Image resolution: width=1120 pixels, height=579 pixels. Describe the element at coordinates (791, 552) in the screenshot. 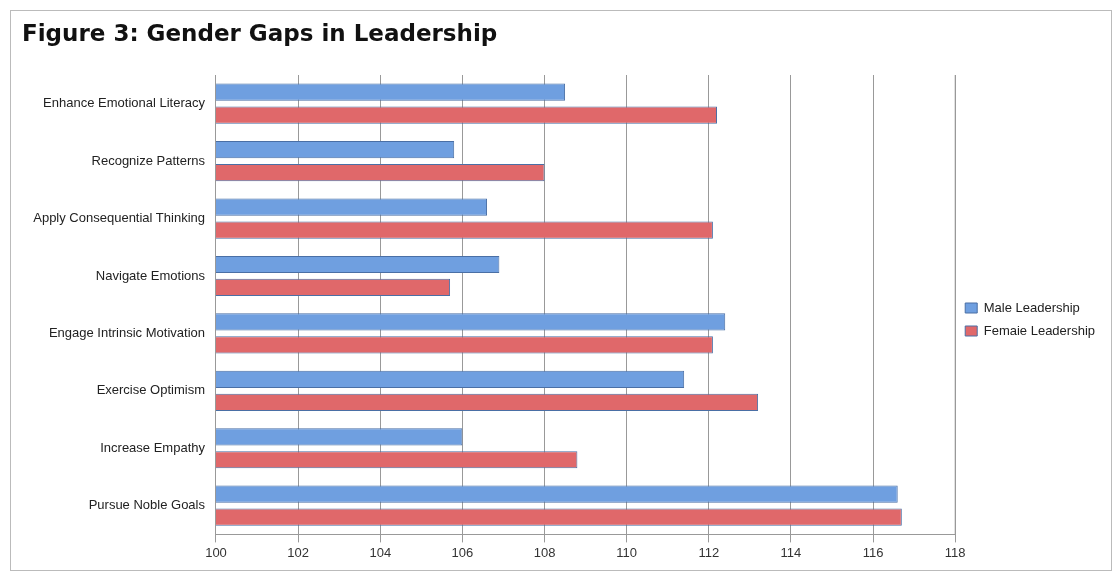

I see `x-tick-label: 114` at that location.